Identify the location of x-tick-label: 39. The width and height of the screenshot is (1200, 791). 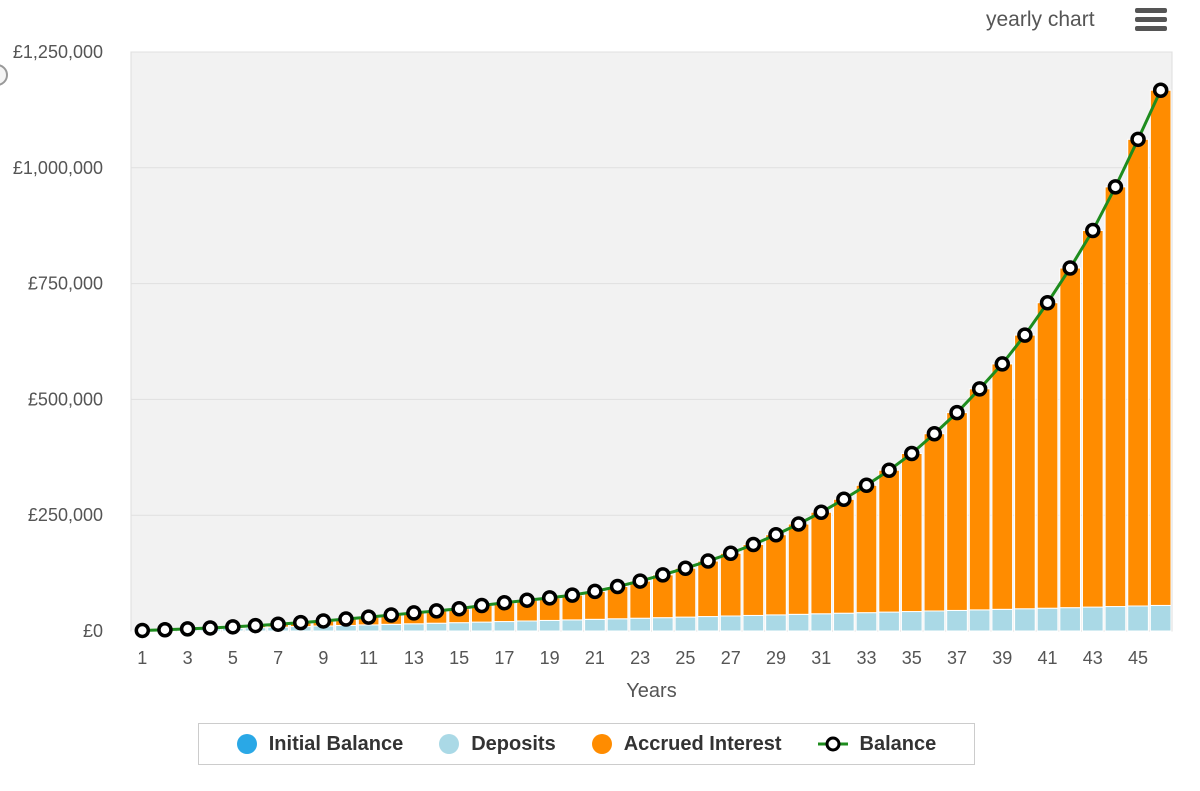
(1002, 658).